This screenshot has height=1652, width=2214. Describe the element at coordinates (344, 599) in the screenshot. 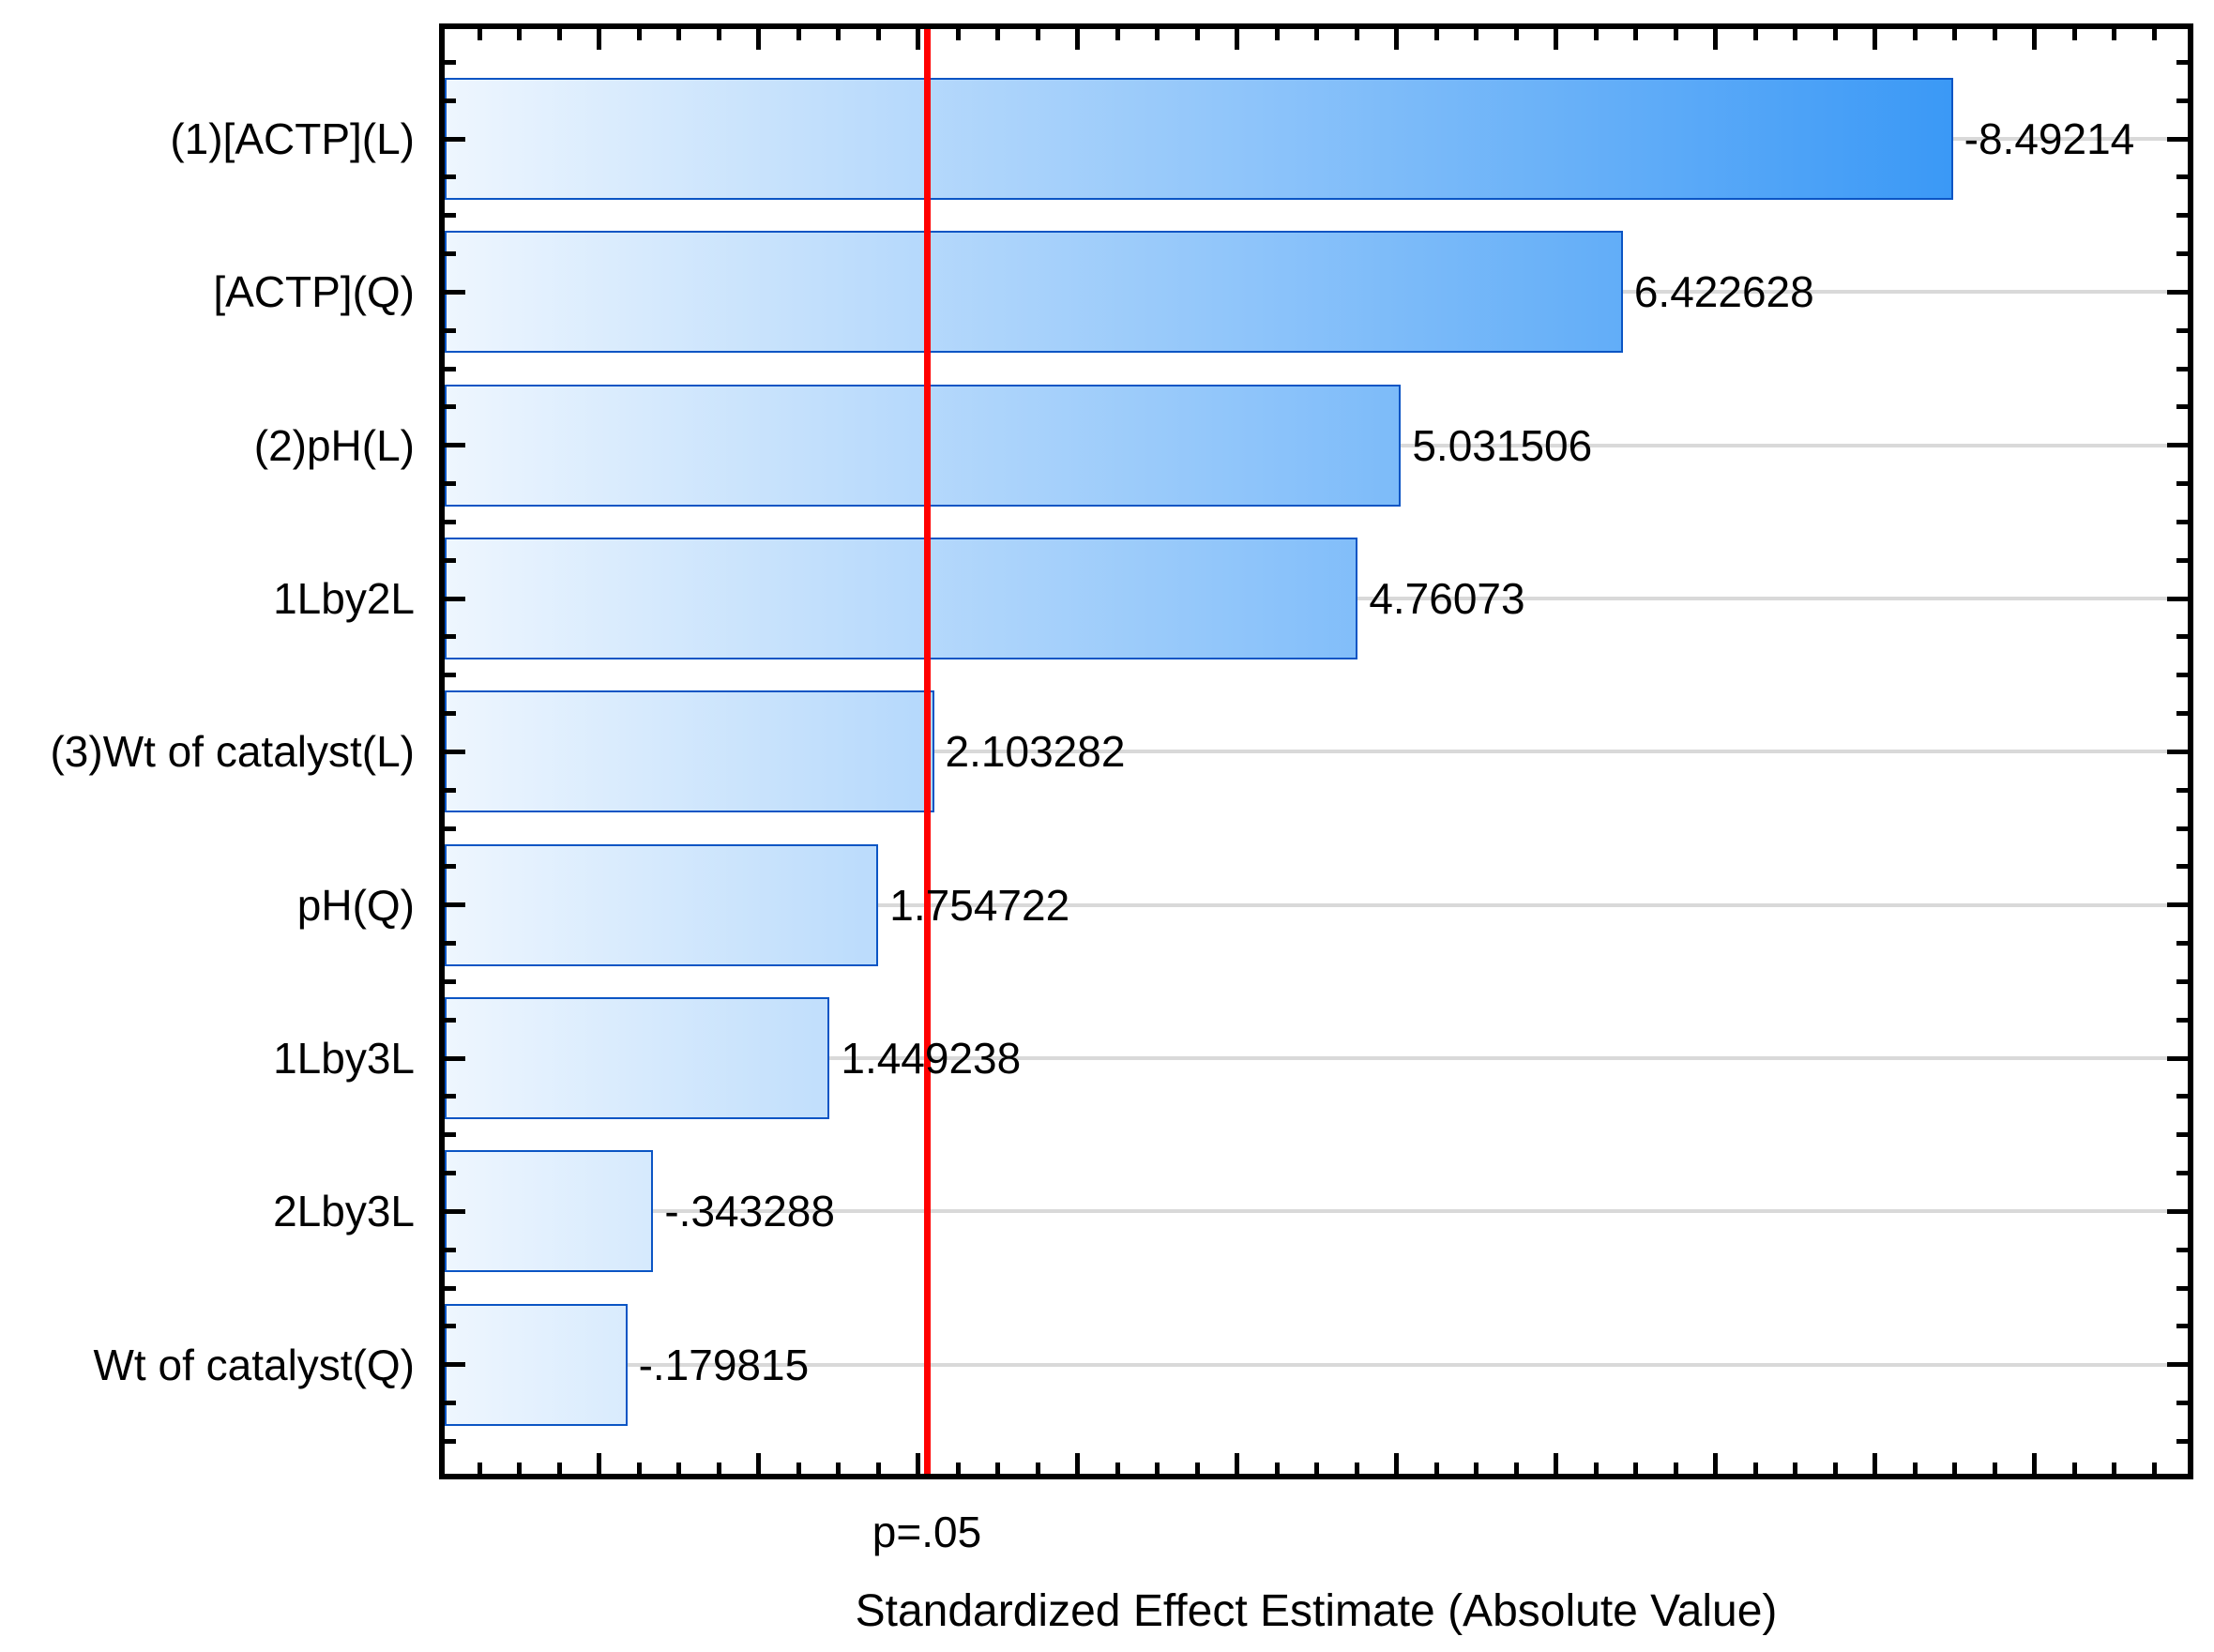

I see `category-label: 1Lby2L` at that location.